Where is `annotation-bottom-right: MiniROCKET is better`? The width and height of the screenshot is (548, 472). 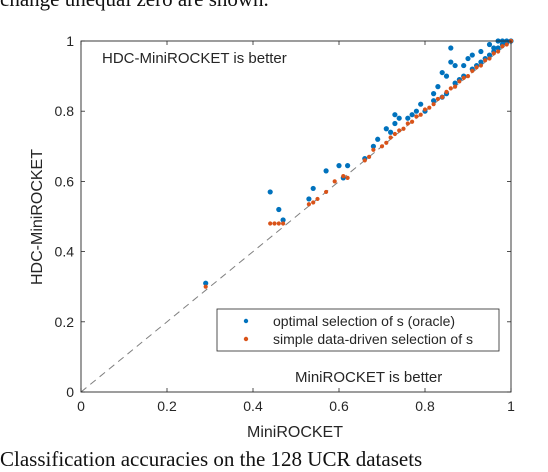 annotation-bottom-right: MiniROCKET is better is located at coordinates (368, 377).